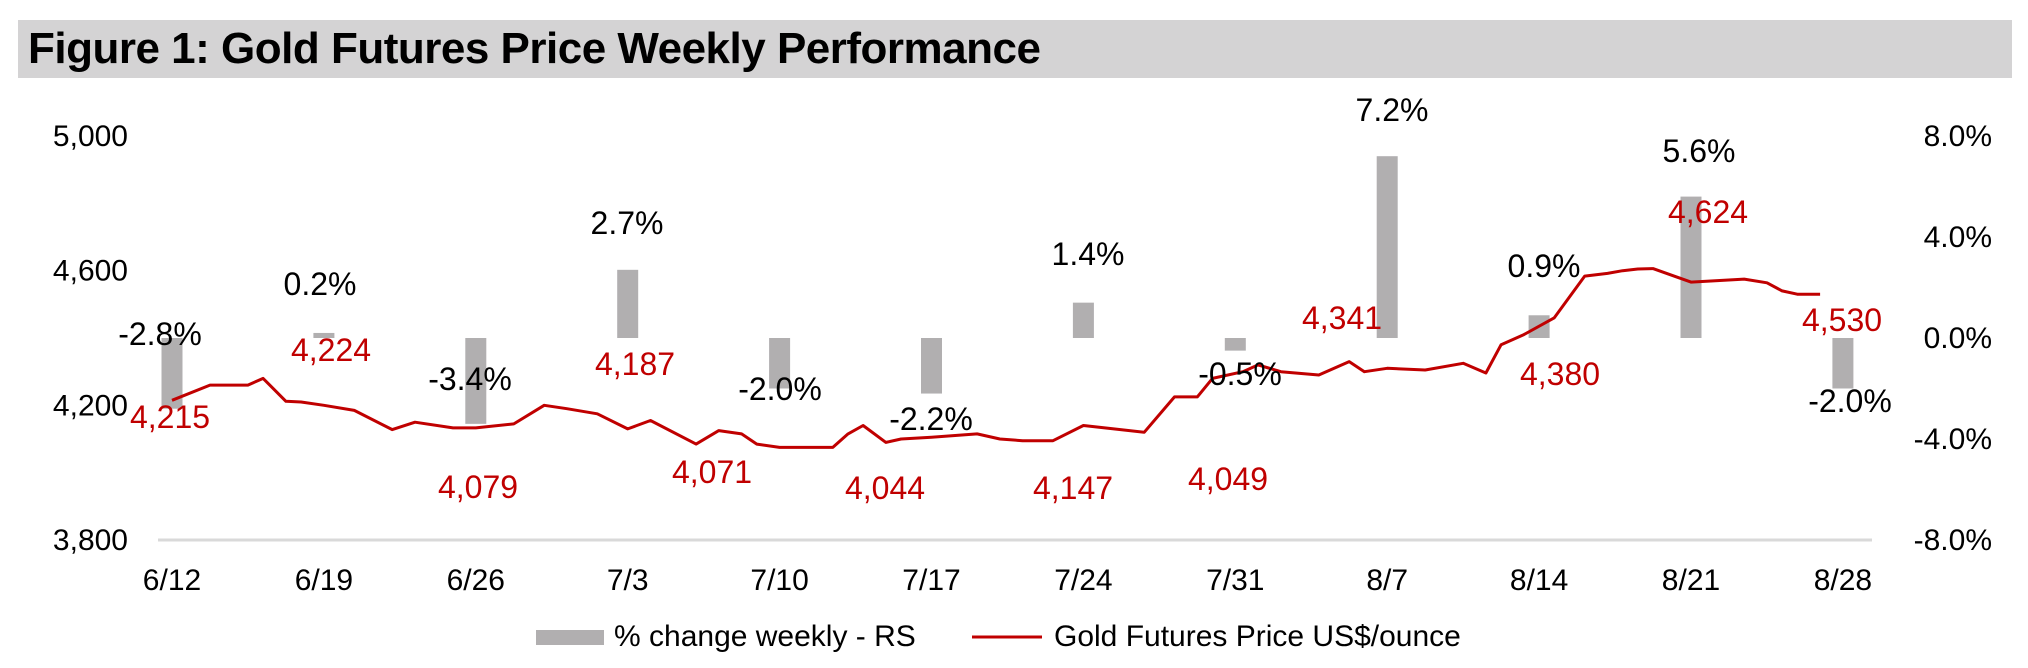  I want to click on bar-data-label: 7.2%, so click(1392, 110).